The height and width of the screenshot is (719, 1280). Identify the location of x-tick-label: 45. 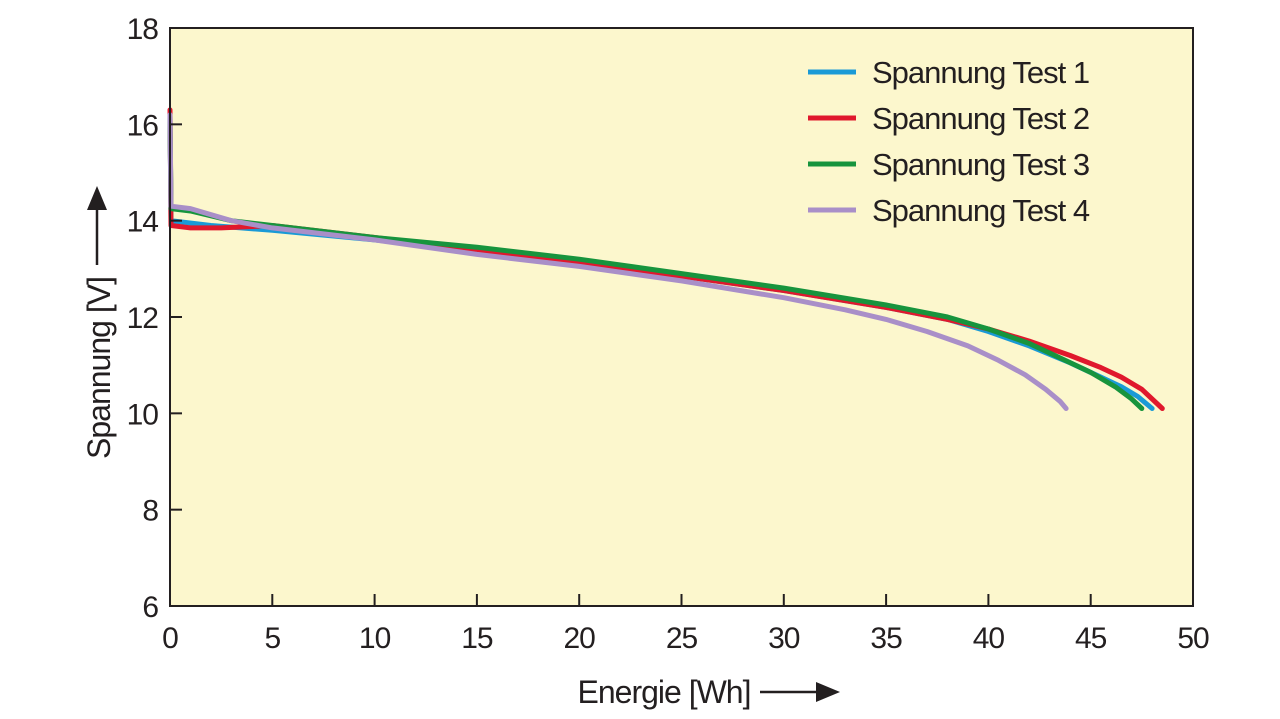
(1091, 638).